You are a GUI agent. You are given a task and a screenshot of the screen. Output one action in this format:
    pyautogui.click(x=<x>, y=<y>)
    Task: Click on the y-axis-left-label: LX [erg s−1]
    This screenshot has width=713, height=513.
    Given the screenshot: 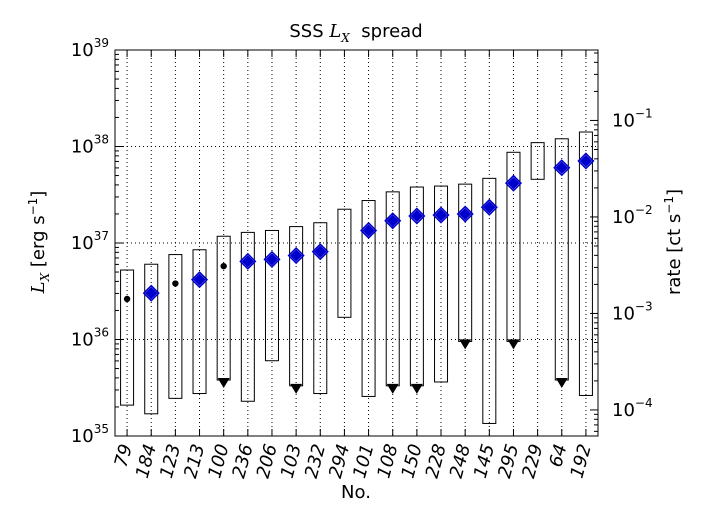 What is the action you would take?
    pyautogui.click(x=39, y=243)
    